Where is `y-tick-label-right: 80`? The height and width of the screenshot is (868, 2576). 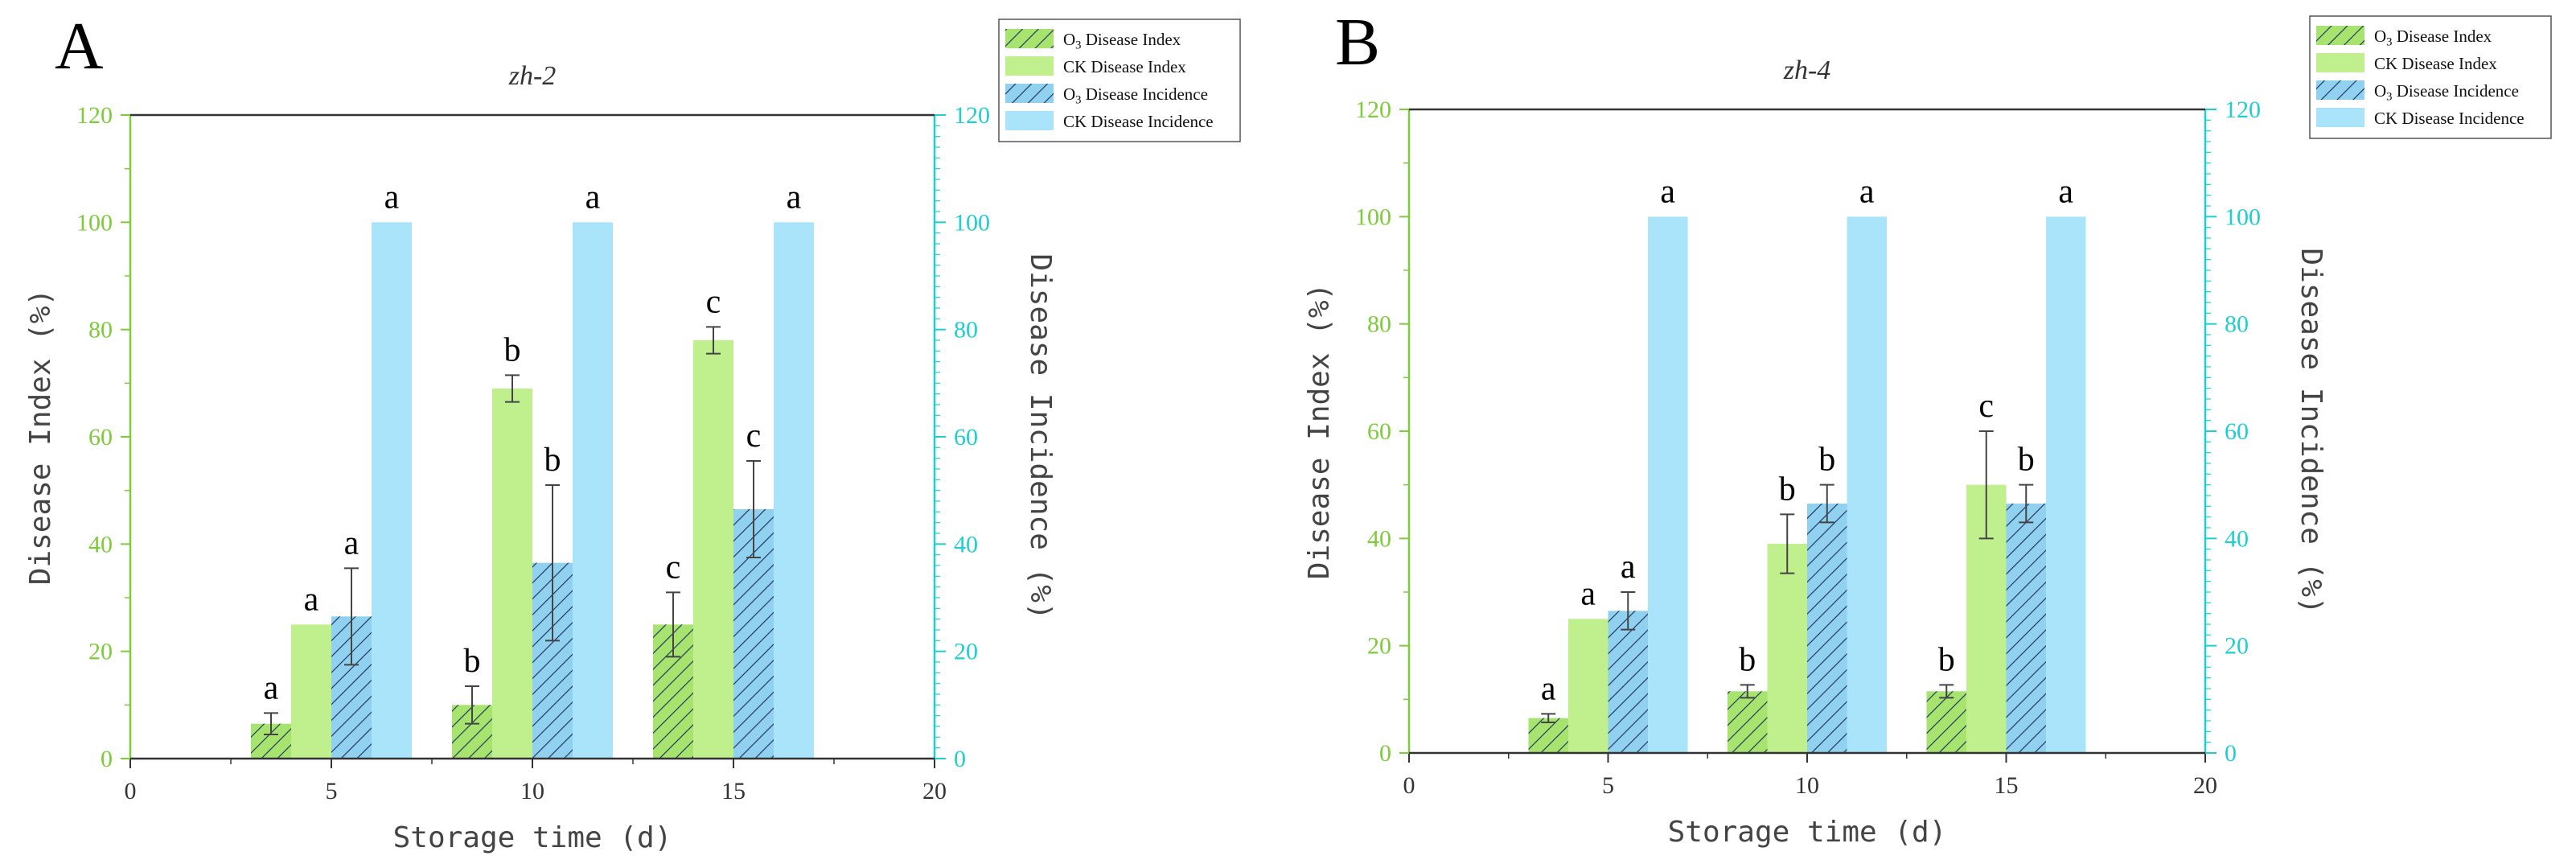
y-tick-label-right: 80 is located at coordinates (2237, 324).